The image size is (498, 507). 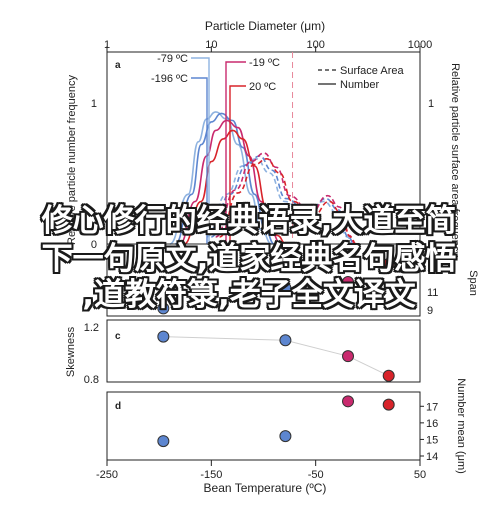 What do you see at coordinates (433, 268) in the screenshot?
I see `span-tick-13: 13` at bounding box center [433, 268].